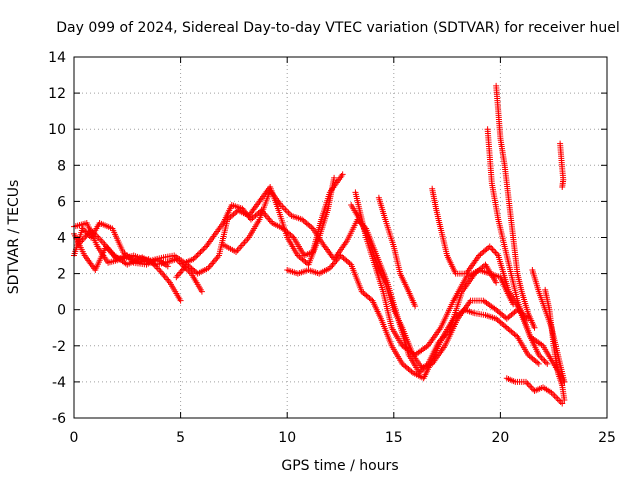 This screenshot has height=480, width=640. What do you see at coordinates (74, 438) in the screenshot?
I see `x-tick-label: 0` at bounding box center [74, 438].